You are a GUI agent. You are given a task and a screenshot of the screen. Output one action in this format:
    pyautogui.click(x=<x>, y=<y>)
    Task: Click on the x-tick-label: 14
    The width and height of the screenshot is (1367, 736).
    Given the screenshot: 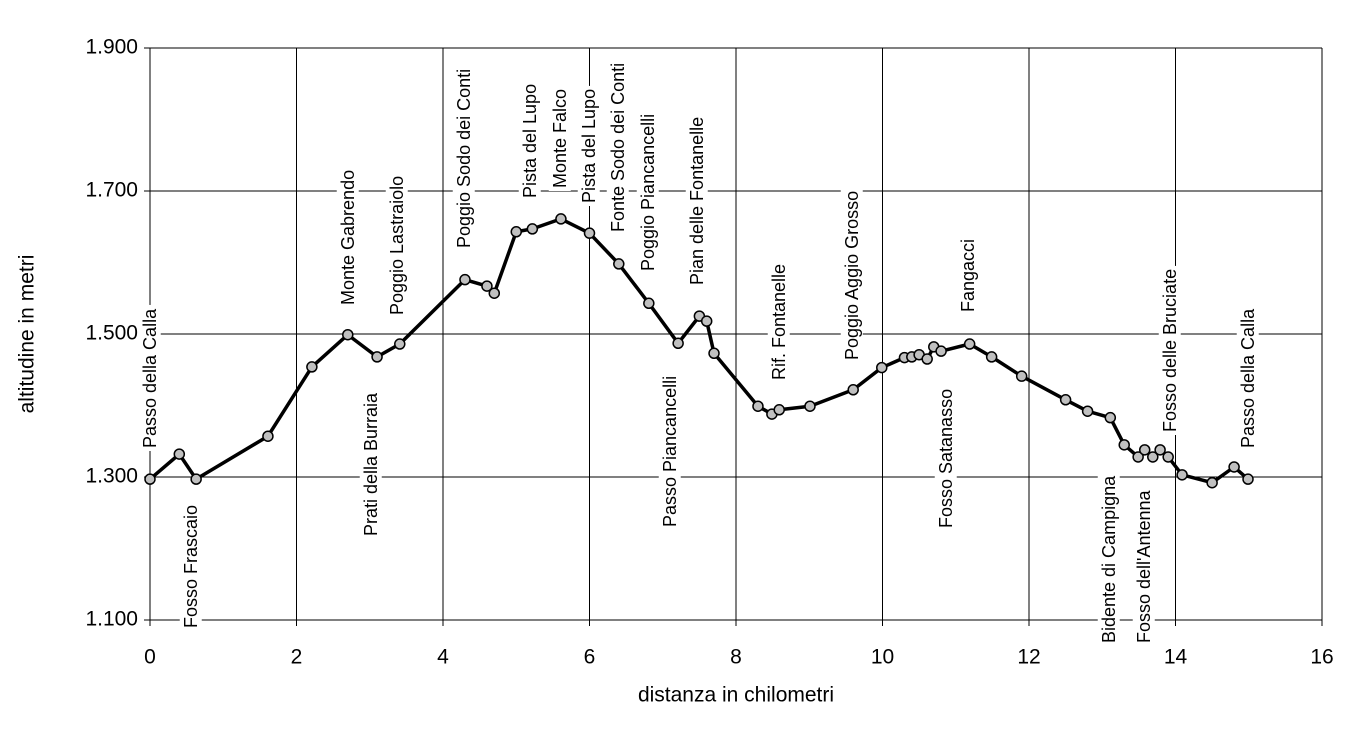 What is the action you would take?
    pyautogui.click(x=1176, y=657)
    